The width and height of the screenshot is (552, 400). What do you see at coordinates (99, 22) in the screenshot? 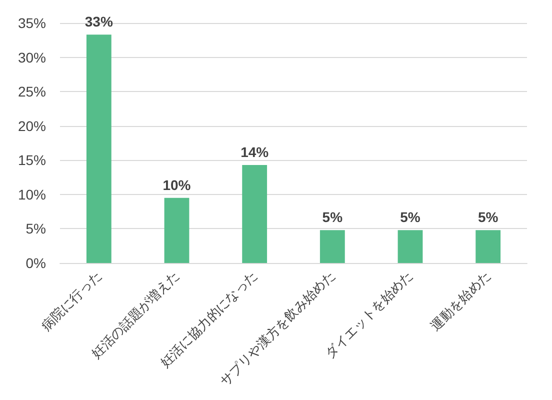
I see `data-label: 33%` at bounding box center [99, 22].